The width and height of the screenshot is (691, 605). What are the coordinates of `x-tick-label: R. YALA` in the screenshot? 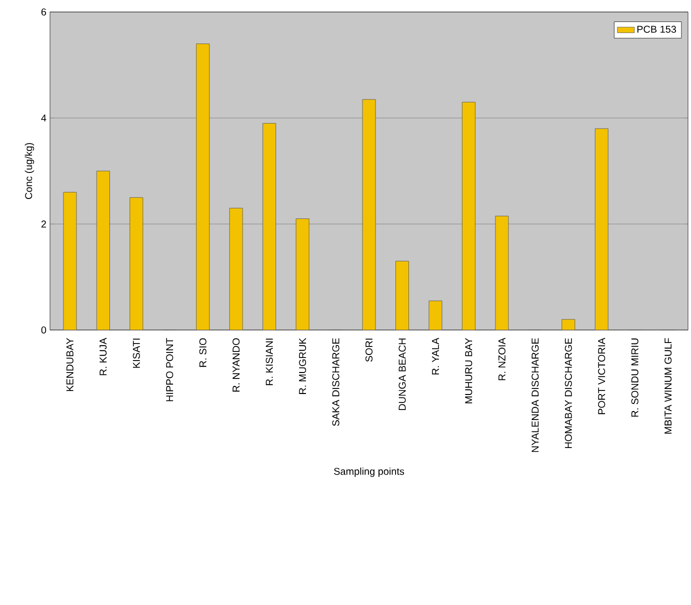 It's located at (435, 356).